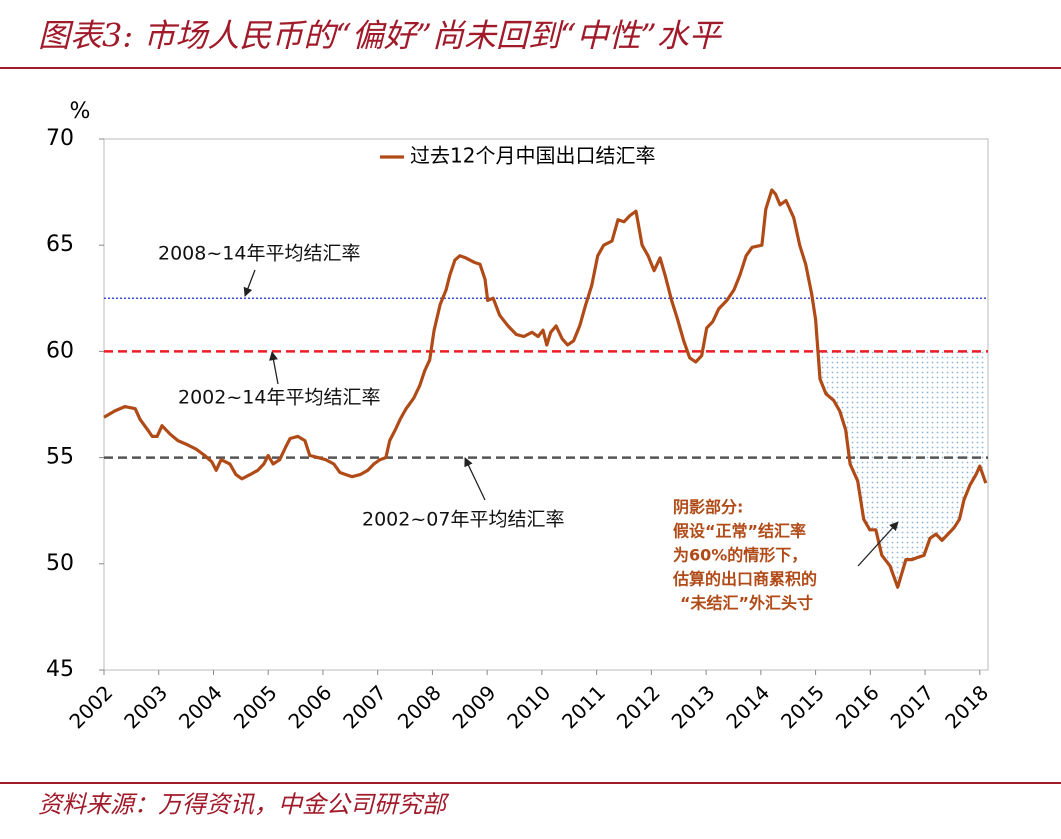 This screenshot has height=839, width=1061. What do you see at coordinates (309, 706) in the screenshot?
I see `x-tick-label: 2006` at bounding box center [309, 706].